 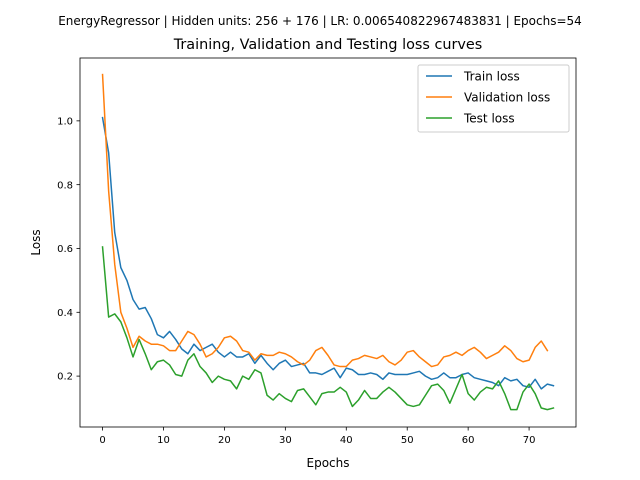 I want to click on y-axis: 0.2 0.4 0.6 0.8 1.0, so click(x=68, y=249).